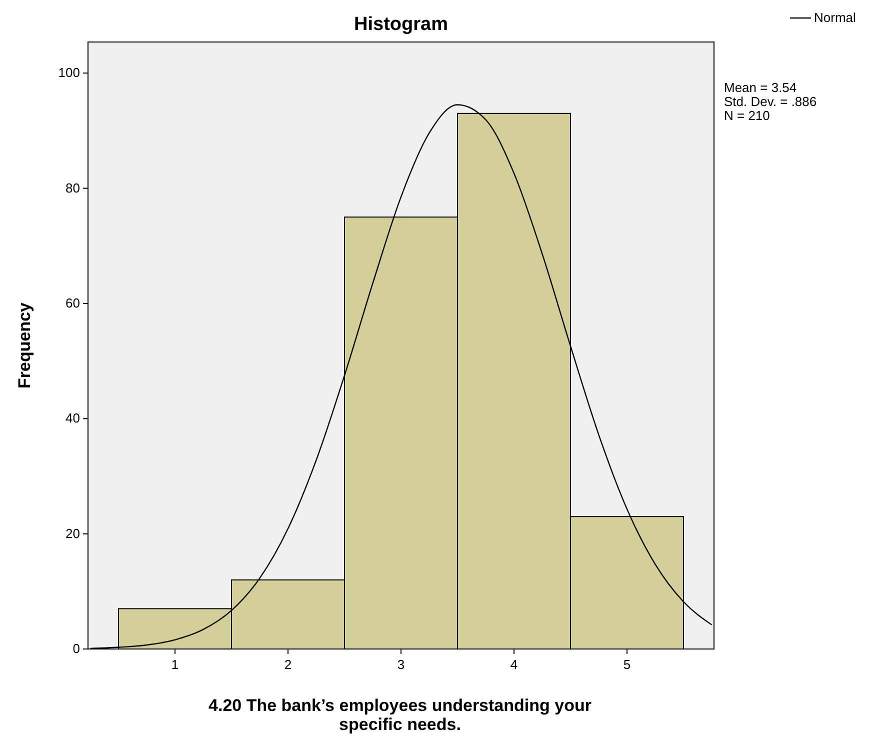  I want to click on y-tick-label: 20, so click(73, 533).